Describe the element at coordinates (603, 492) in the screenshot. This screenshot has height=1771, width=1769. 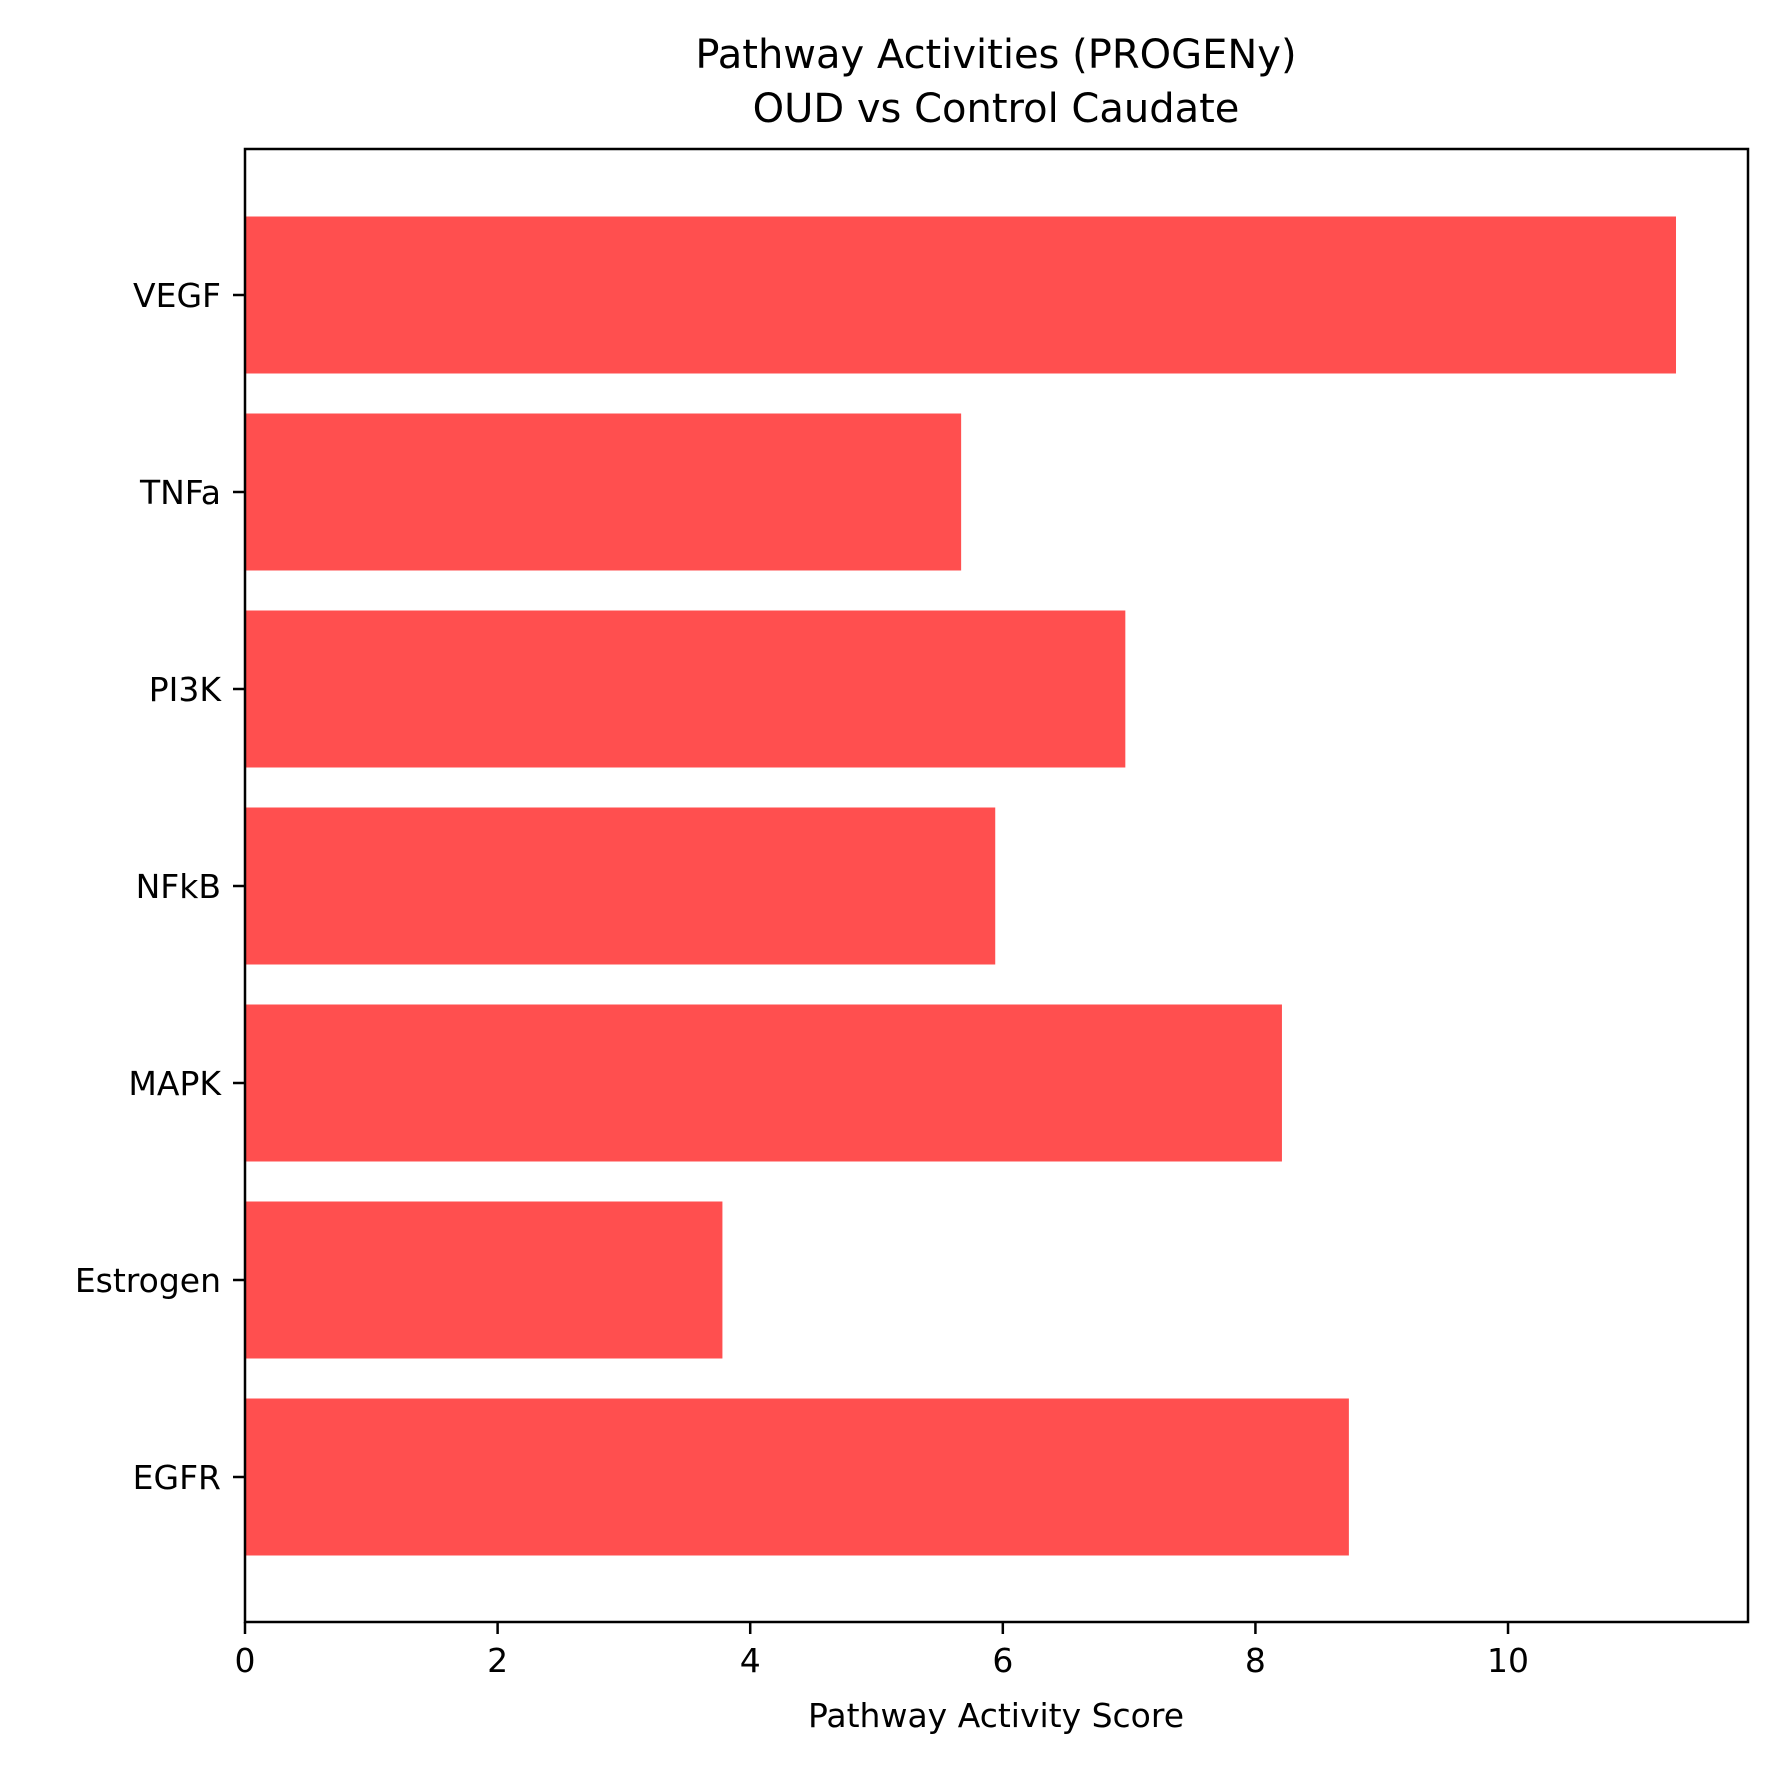
I see `bar-tnfa` at that location.